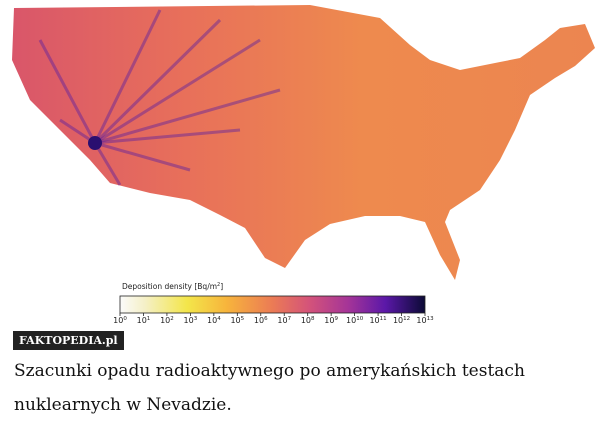 The image size is (600, 426). Describe the element at coordinates (68, 340) in the screenshot. I see `watermark: FAKTOPEDIA.pl` at that location.